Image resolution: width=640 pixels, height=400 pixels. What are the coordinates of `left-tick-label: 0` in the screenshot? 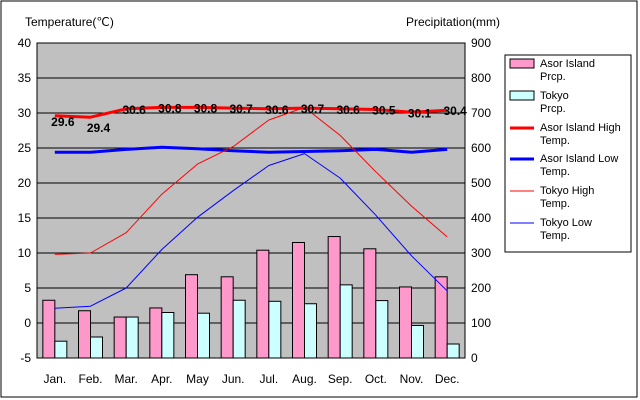 It's located at (27, 323).